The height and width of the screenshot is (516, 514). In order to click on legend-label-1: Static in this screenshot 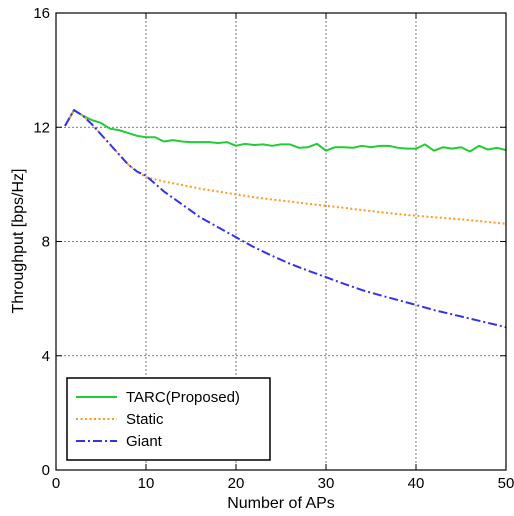, I will do `click(145, 419)`.